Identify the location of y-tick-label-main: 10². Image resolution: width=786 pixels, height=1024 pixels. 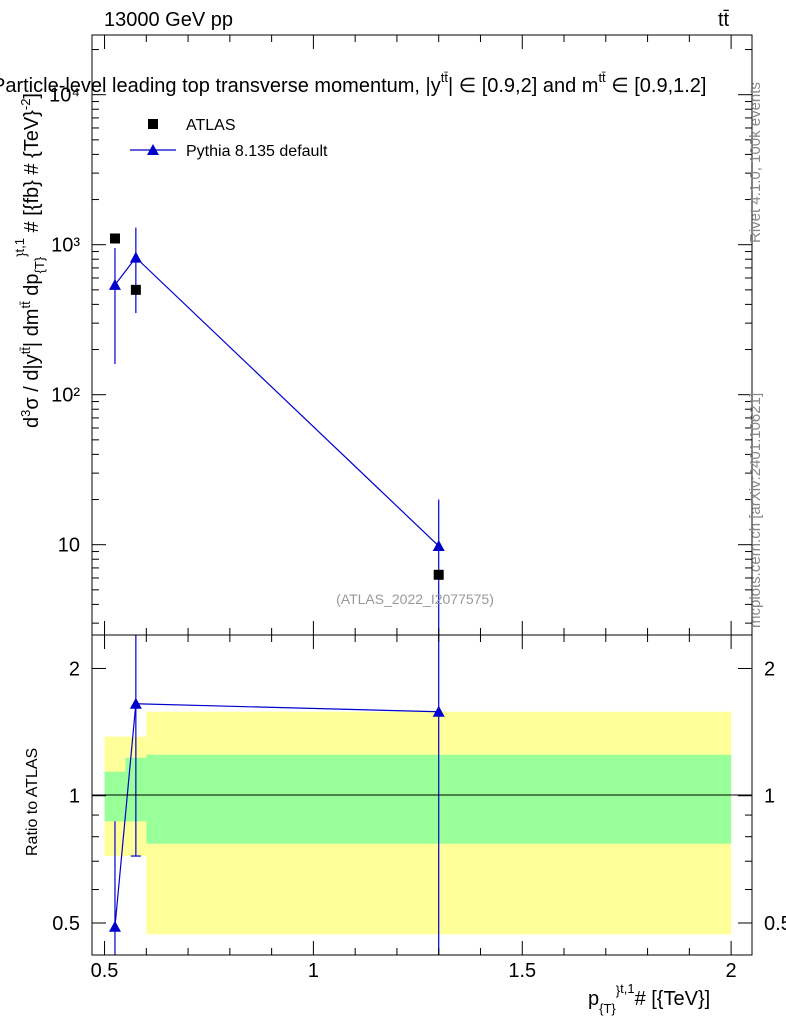
(65, 396).